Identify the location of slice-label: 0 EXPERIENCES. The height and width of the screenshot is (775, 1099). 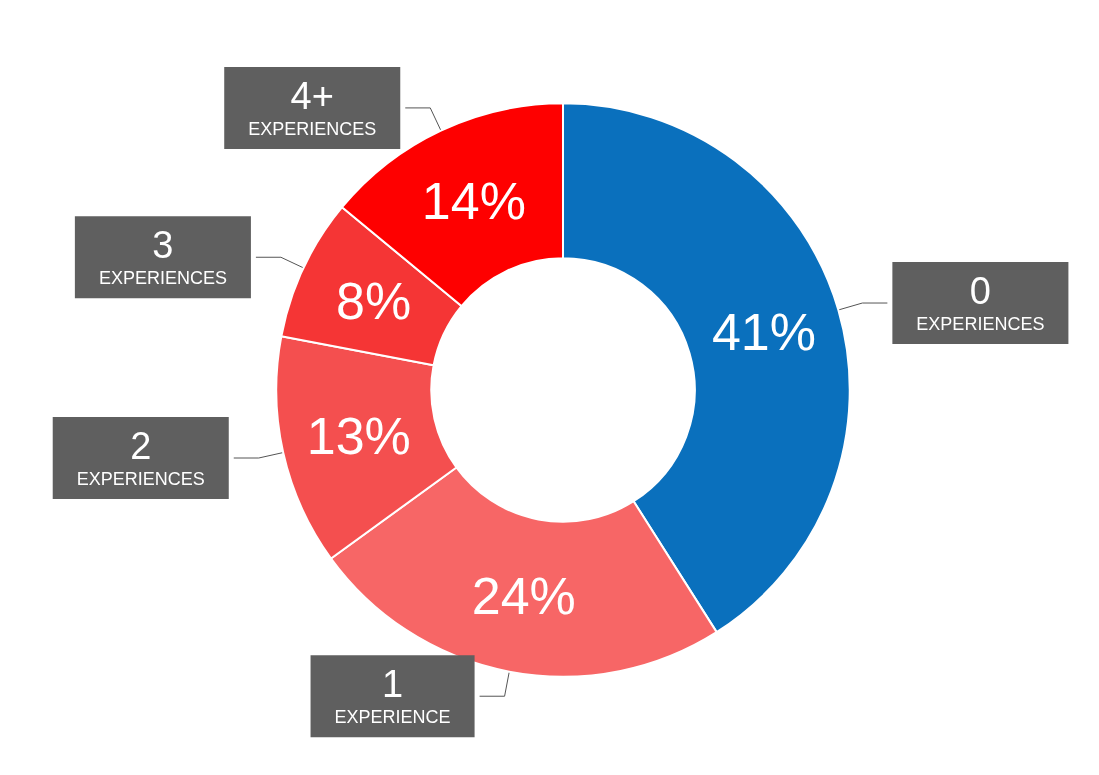
(980, 302).